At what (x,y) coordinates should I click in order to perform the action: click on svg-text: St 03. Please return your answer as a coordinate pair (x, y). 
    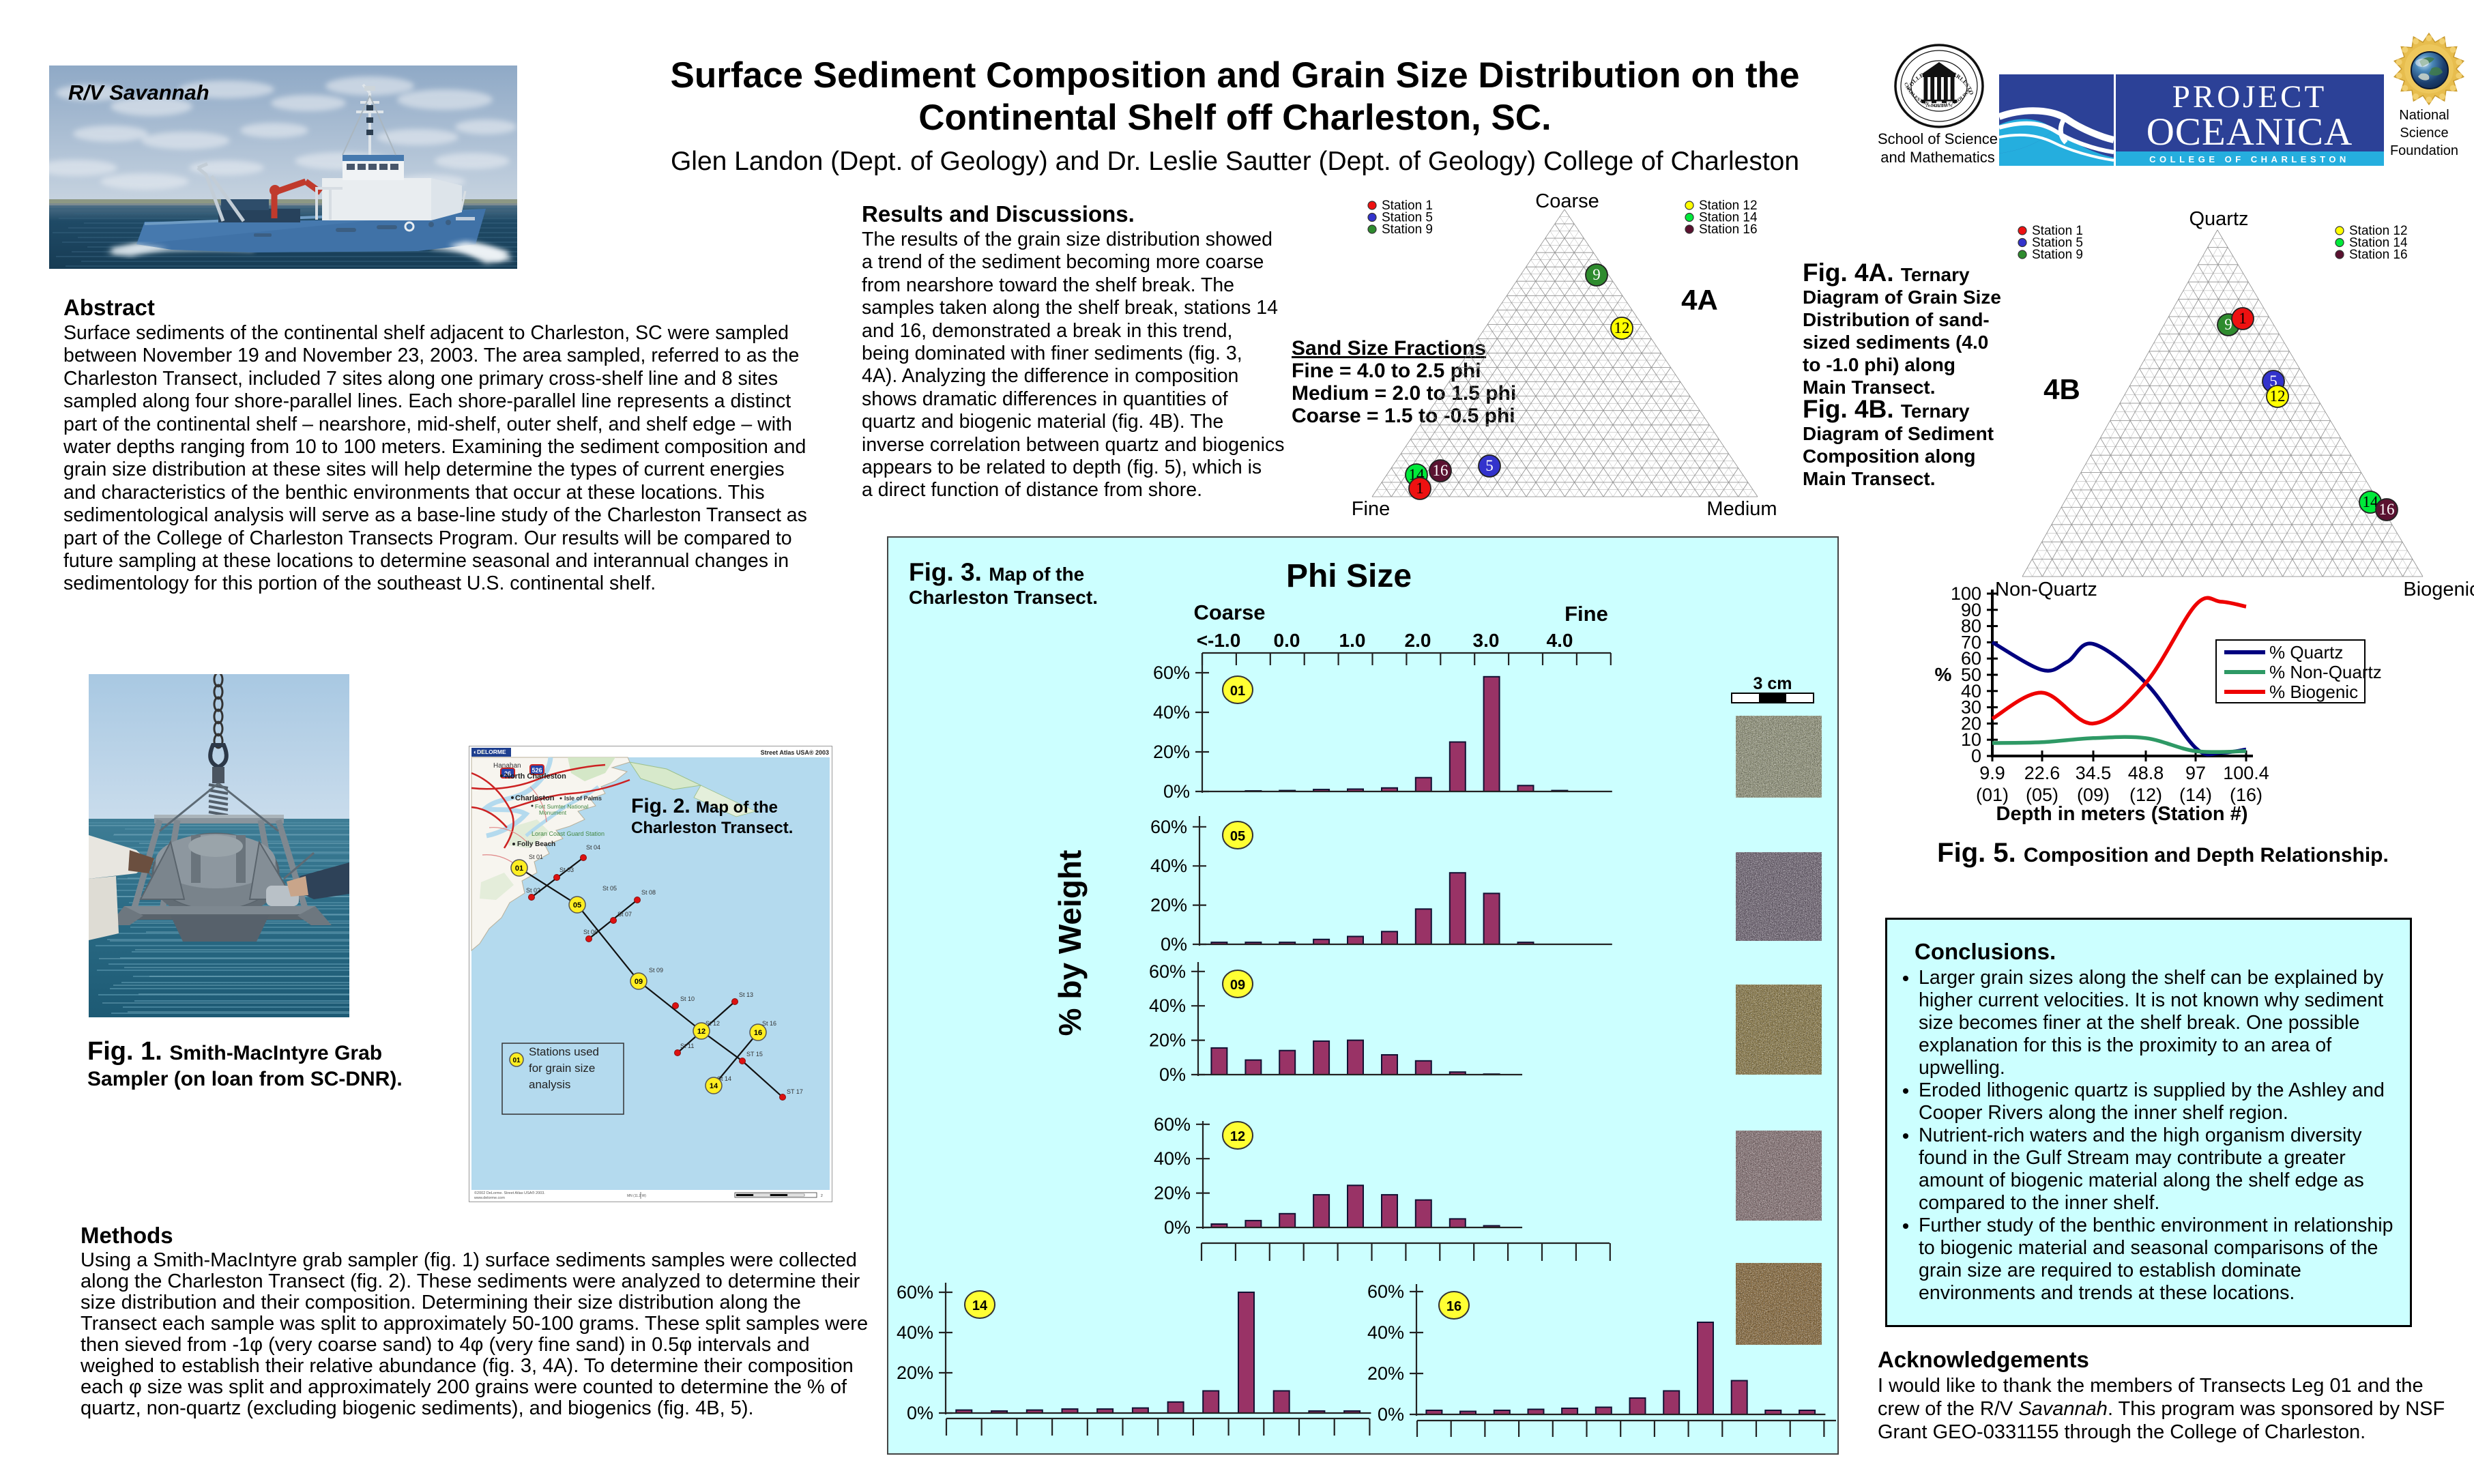
    Looking at the image, I should click on (566, 870).